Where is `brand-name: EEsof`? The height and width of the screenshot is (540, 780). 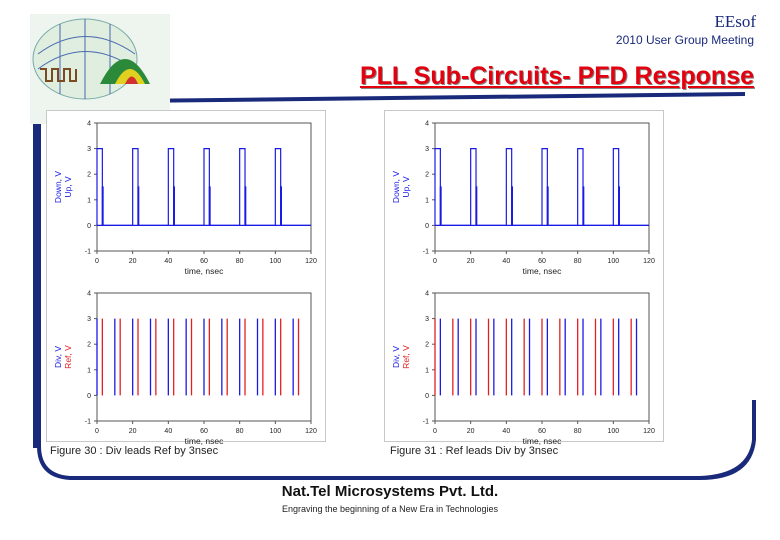
brand-name: EEsof is located at coordinates (735, 21).